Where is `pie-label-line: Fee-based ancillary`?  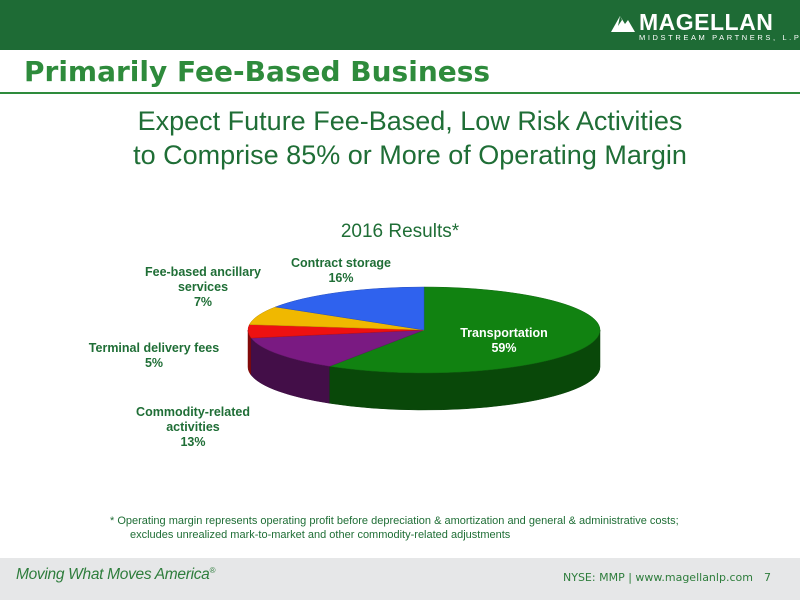 pie-label-line: Fee-based ancillary is located at coordinates (203, 272).